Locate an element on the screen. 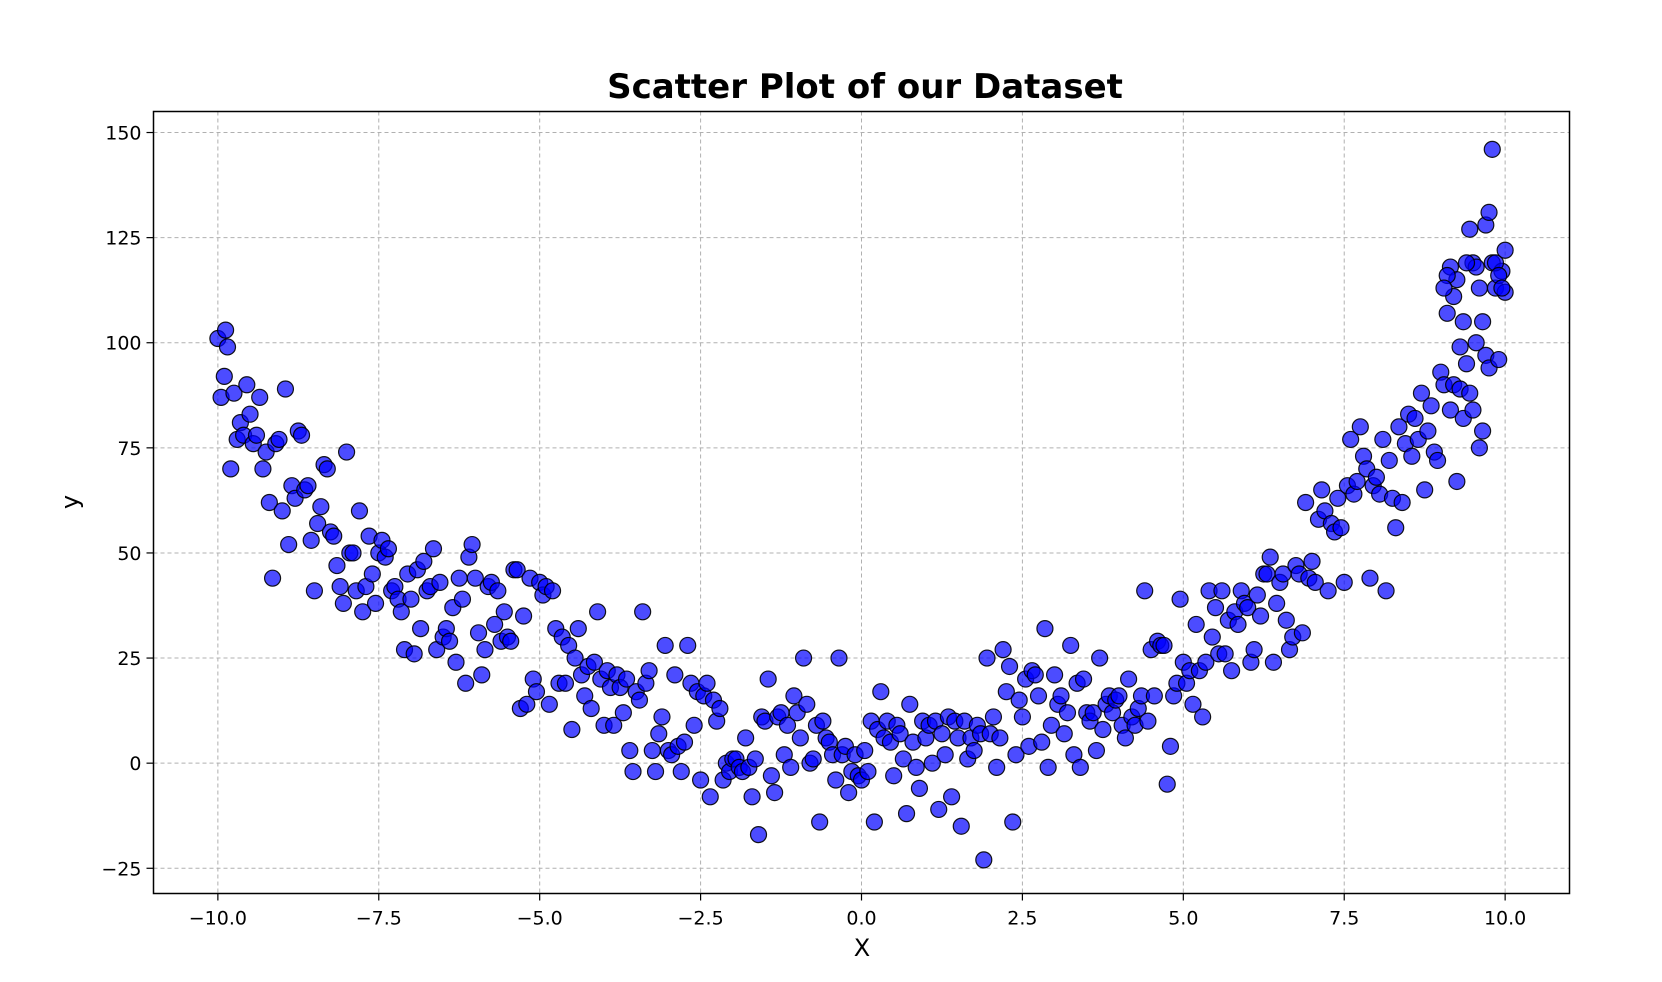 The image size is (1662, 982). y-tick-label: 50 is located at coordinates (129, 554).